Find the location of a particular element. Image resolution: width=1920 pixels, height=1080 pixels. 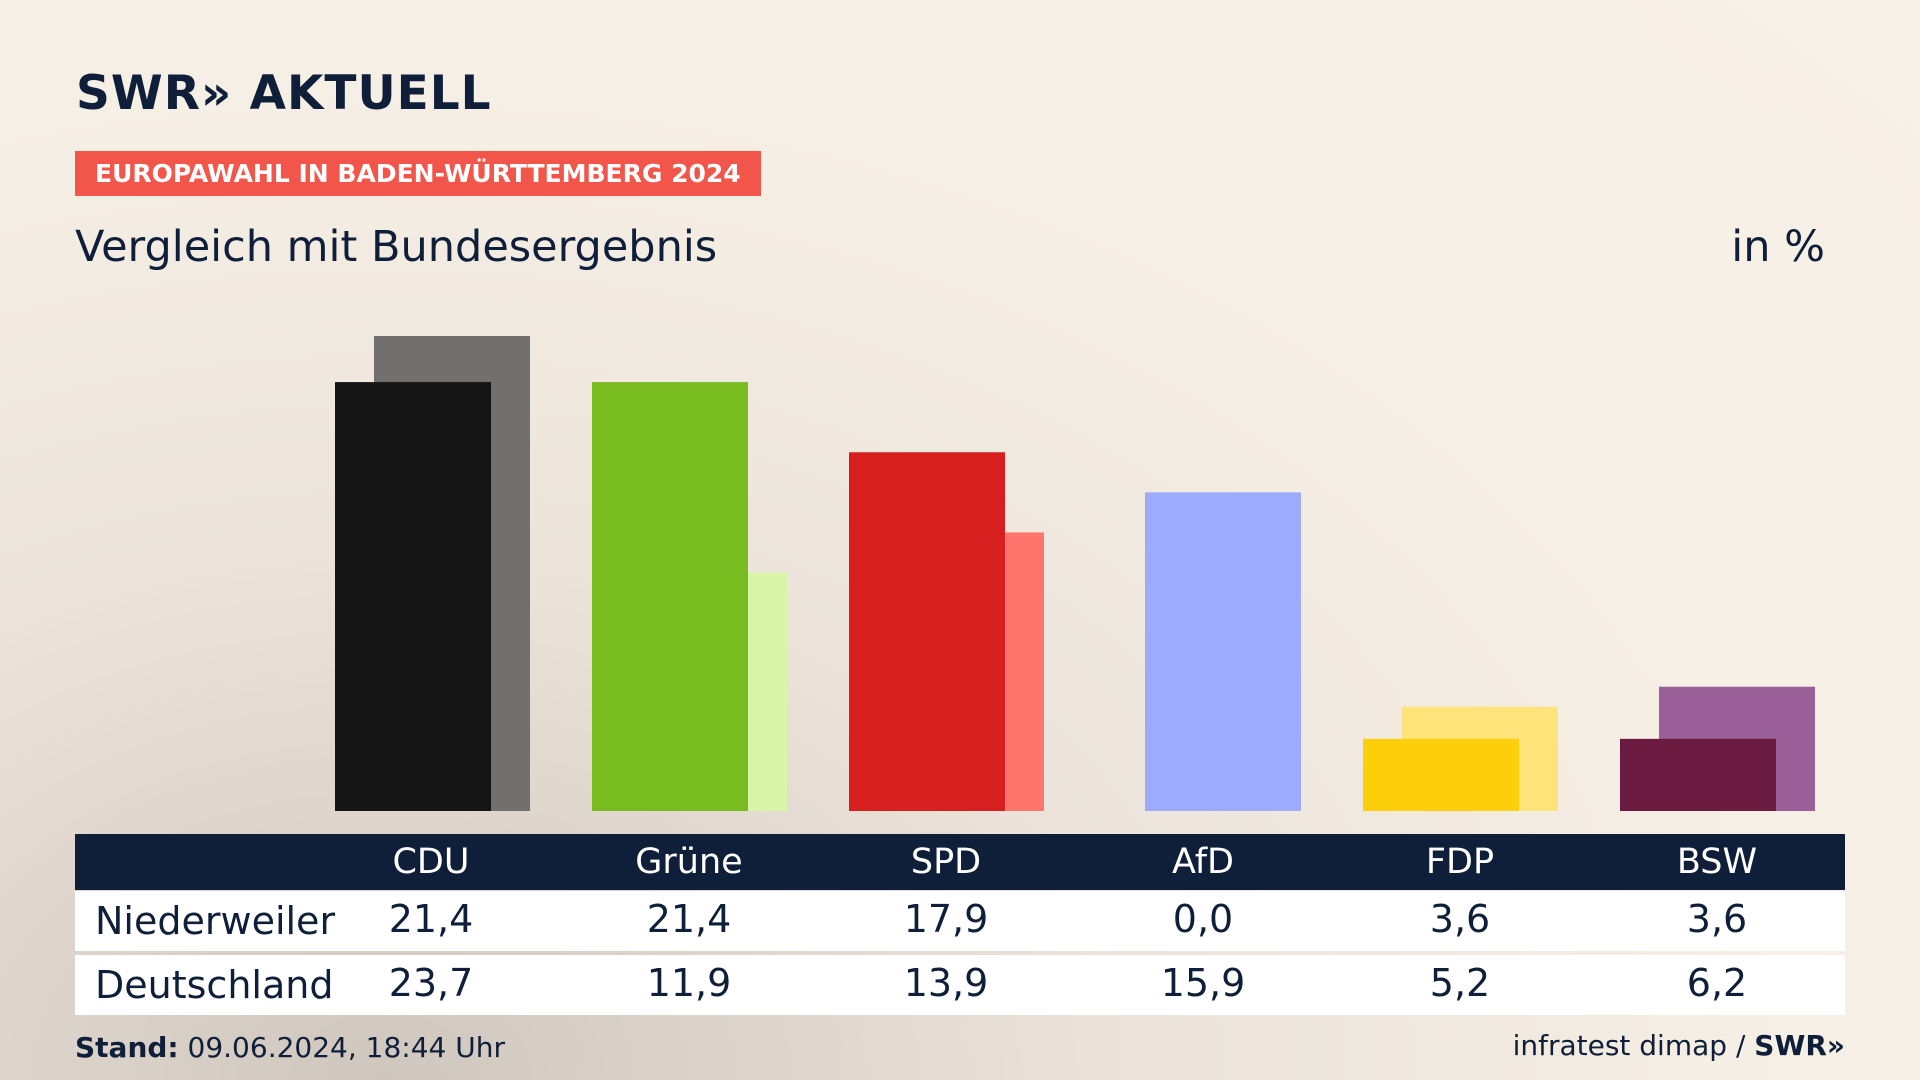

cell-value: 17,9 is located at coordinates (946, 919).